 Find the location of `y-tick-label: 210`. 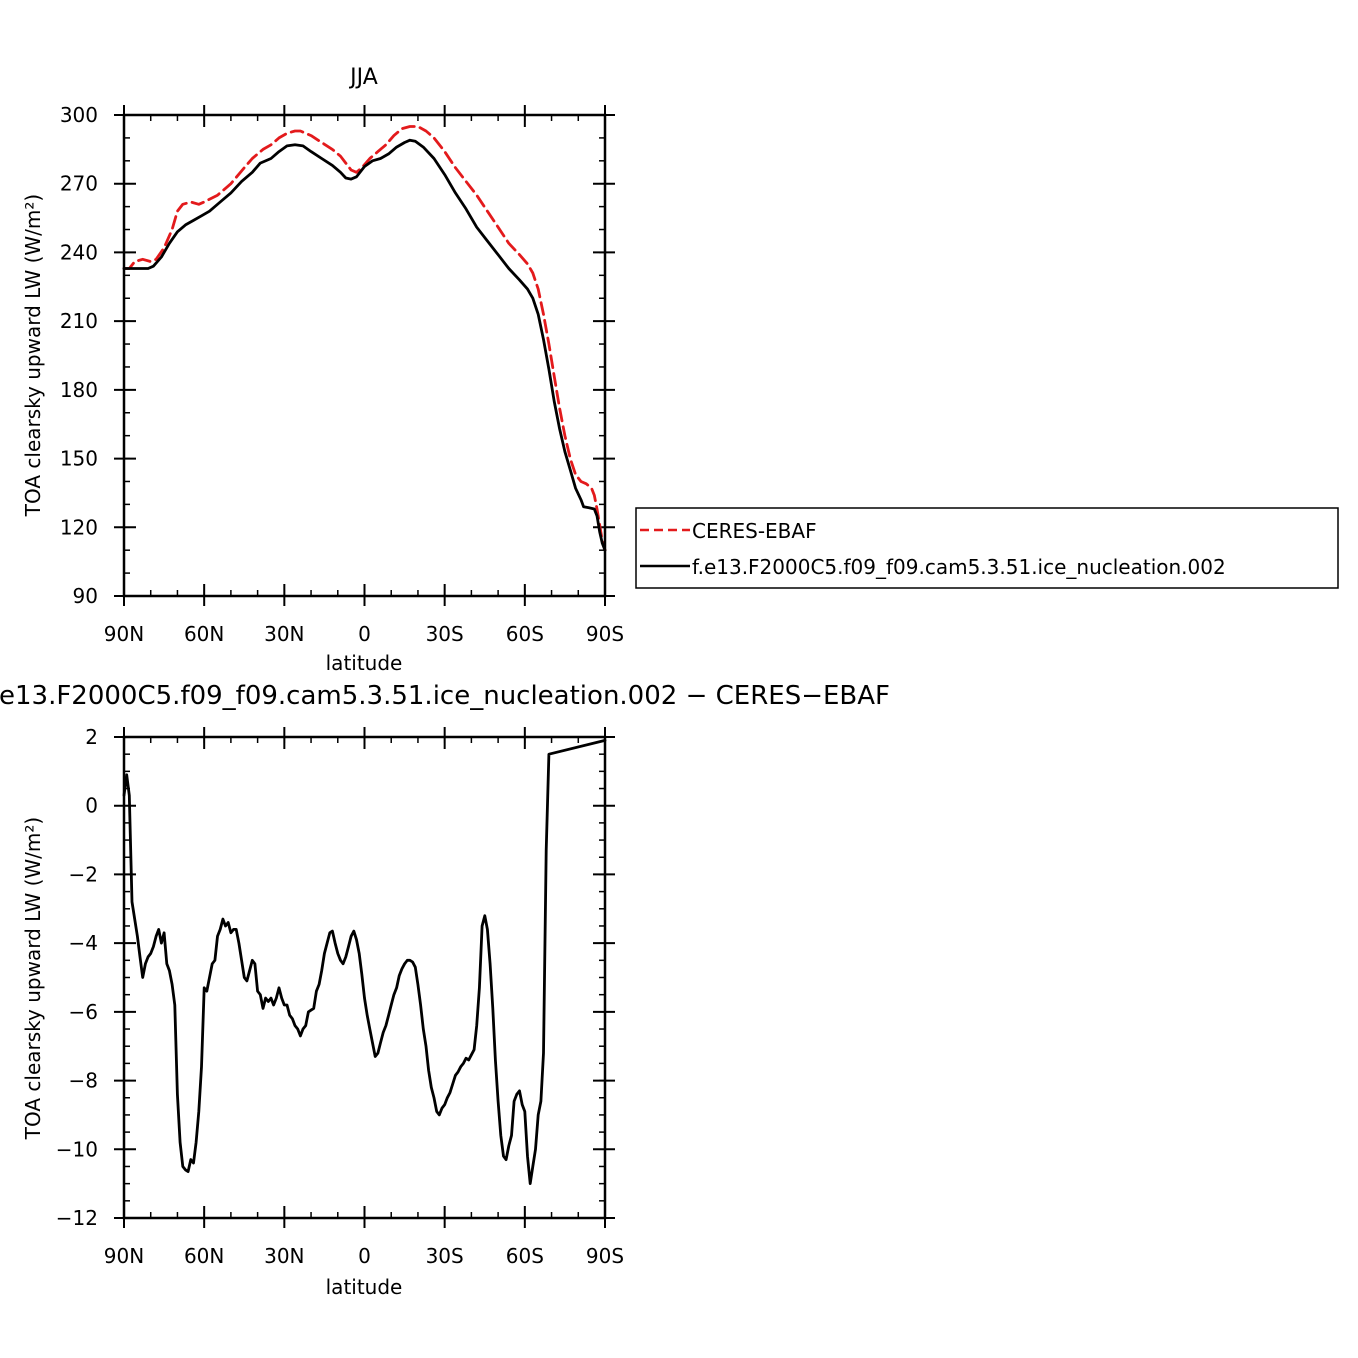

y-tick-label: 210 is located at coordinates (79, 321).